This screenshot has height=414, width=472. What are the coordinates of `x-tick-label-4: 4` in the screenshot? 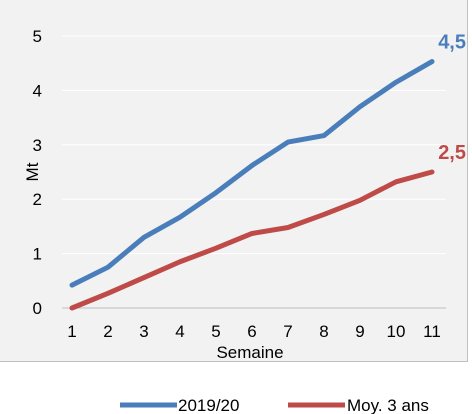 It's located at (179, 331).